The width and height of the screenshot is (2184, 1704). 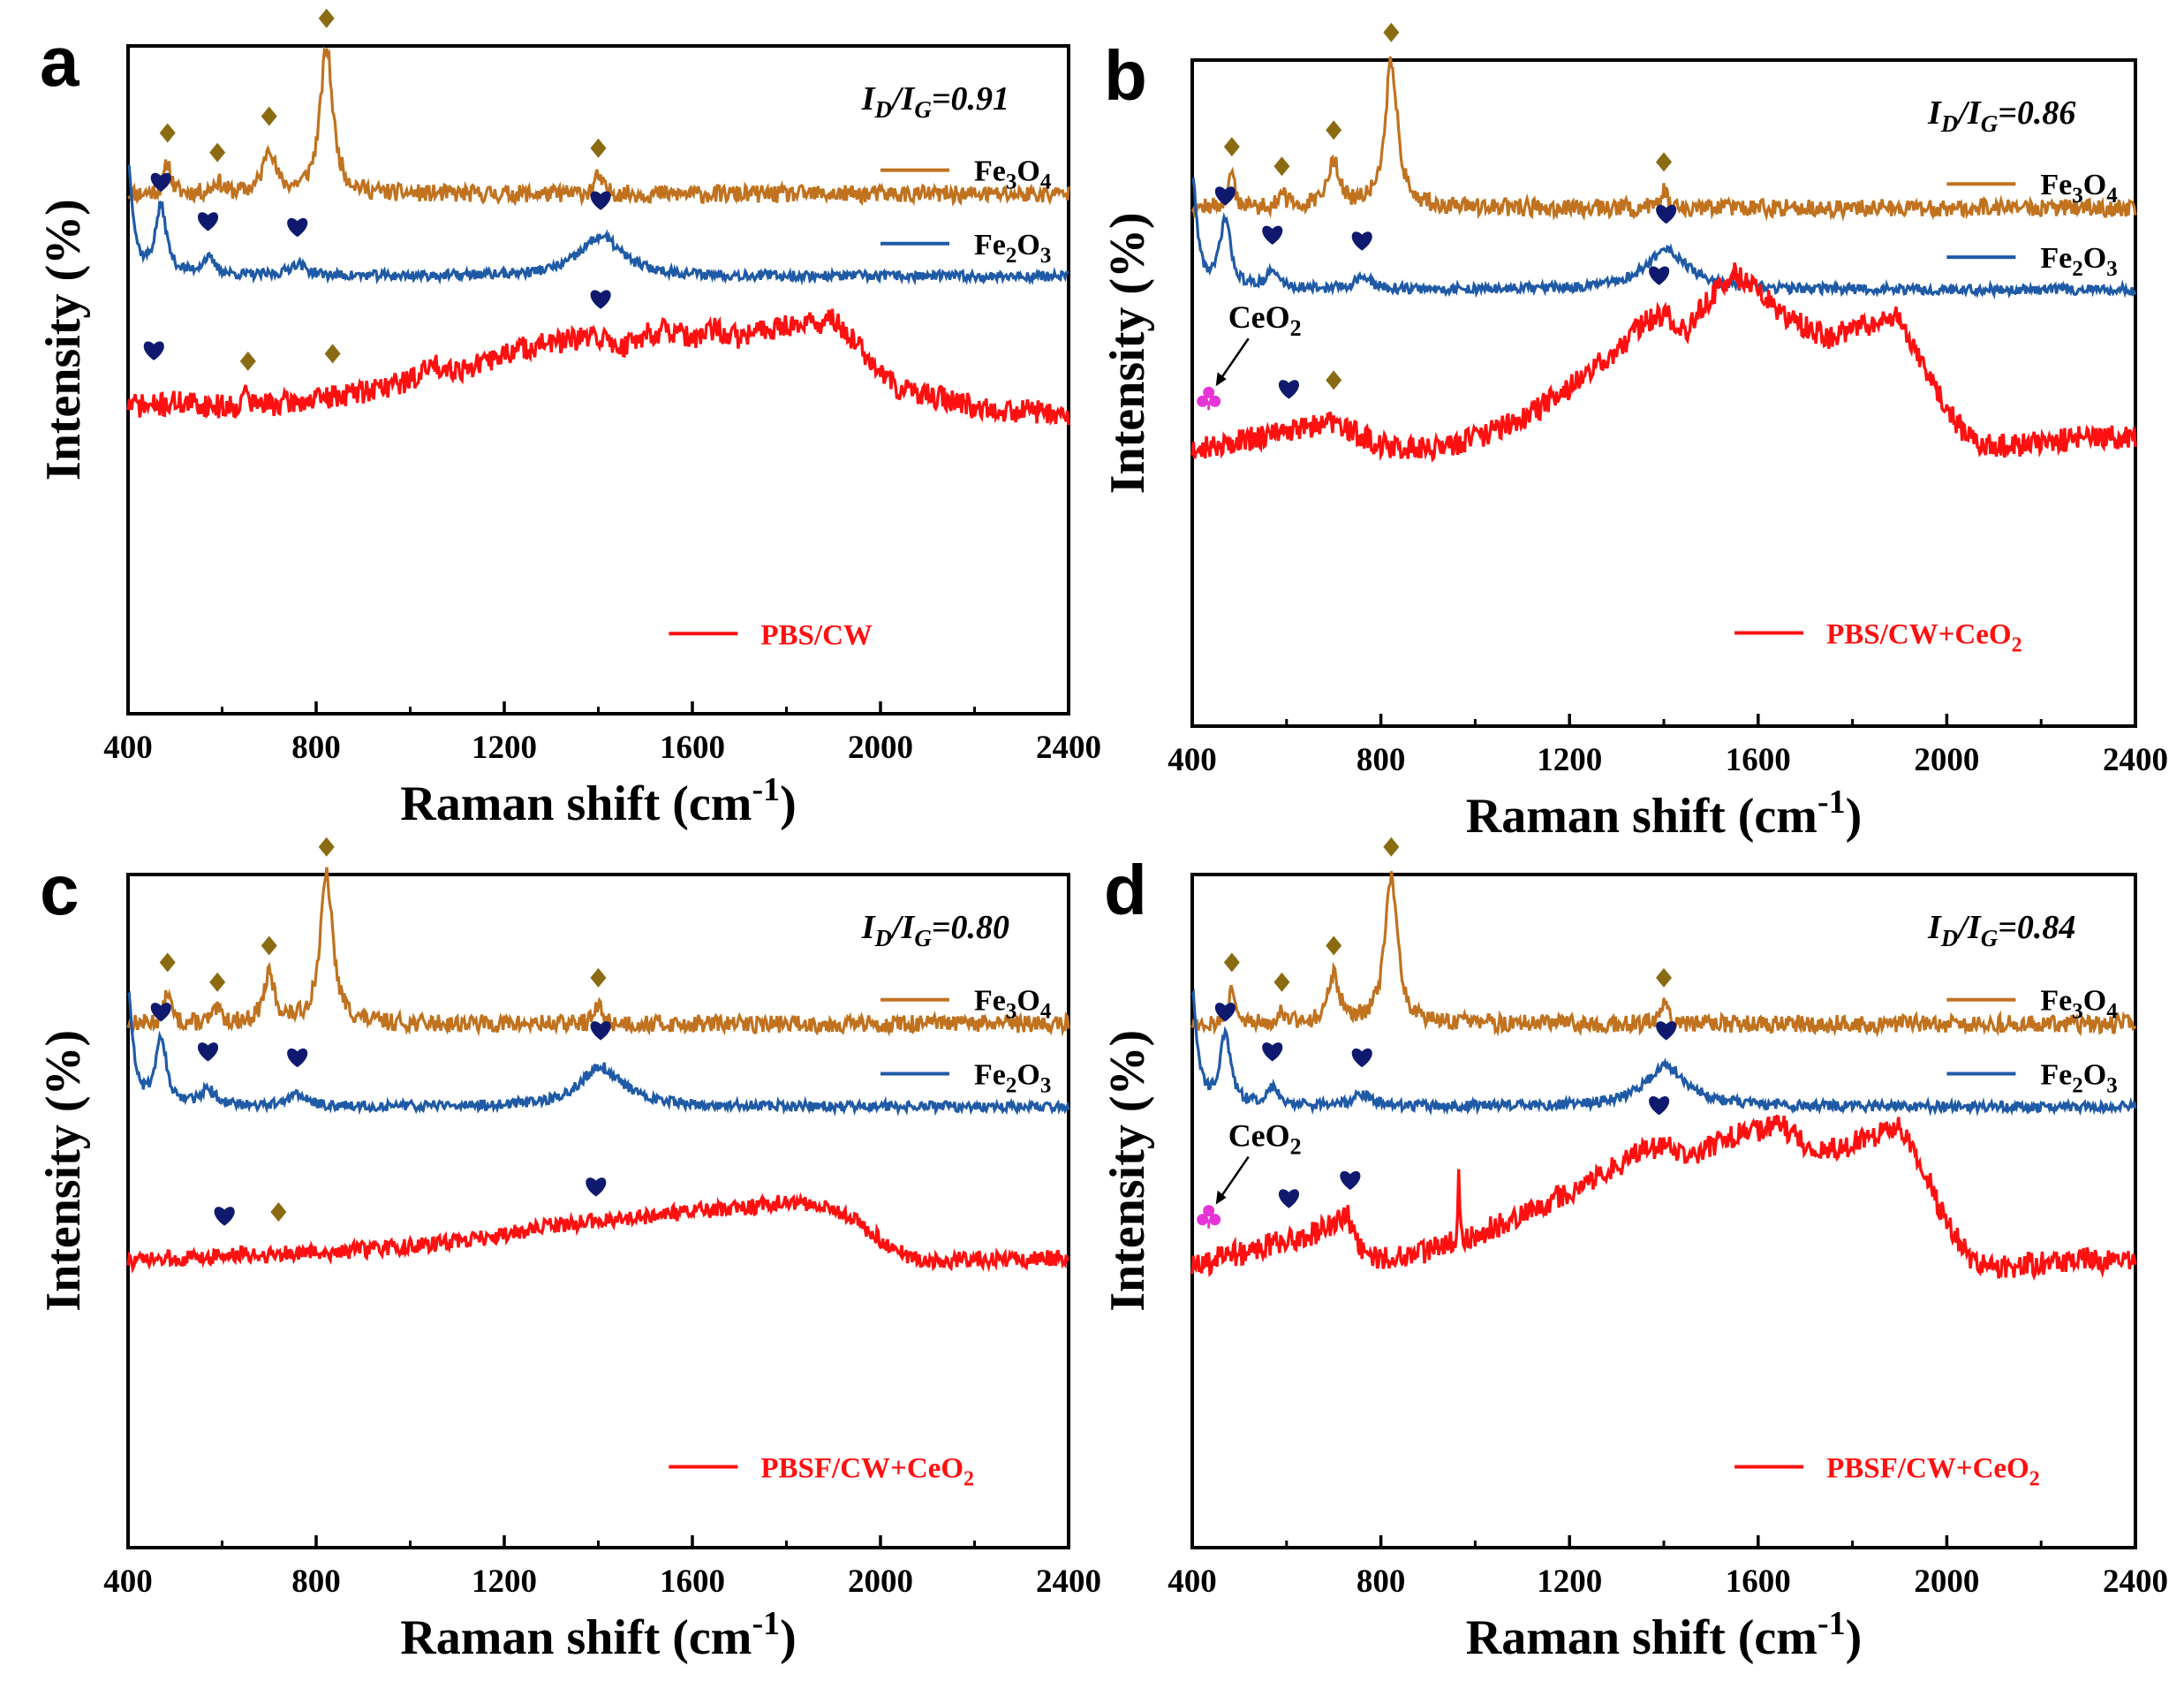 I want to click on panel-letter: d, so click(x=1125, y=890).